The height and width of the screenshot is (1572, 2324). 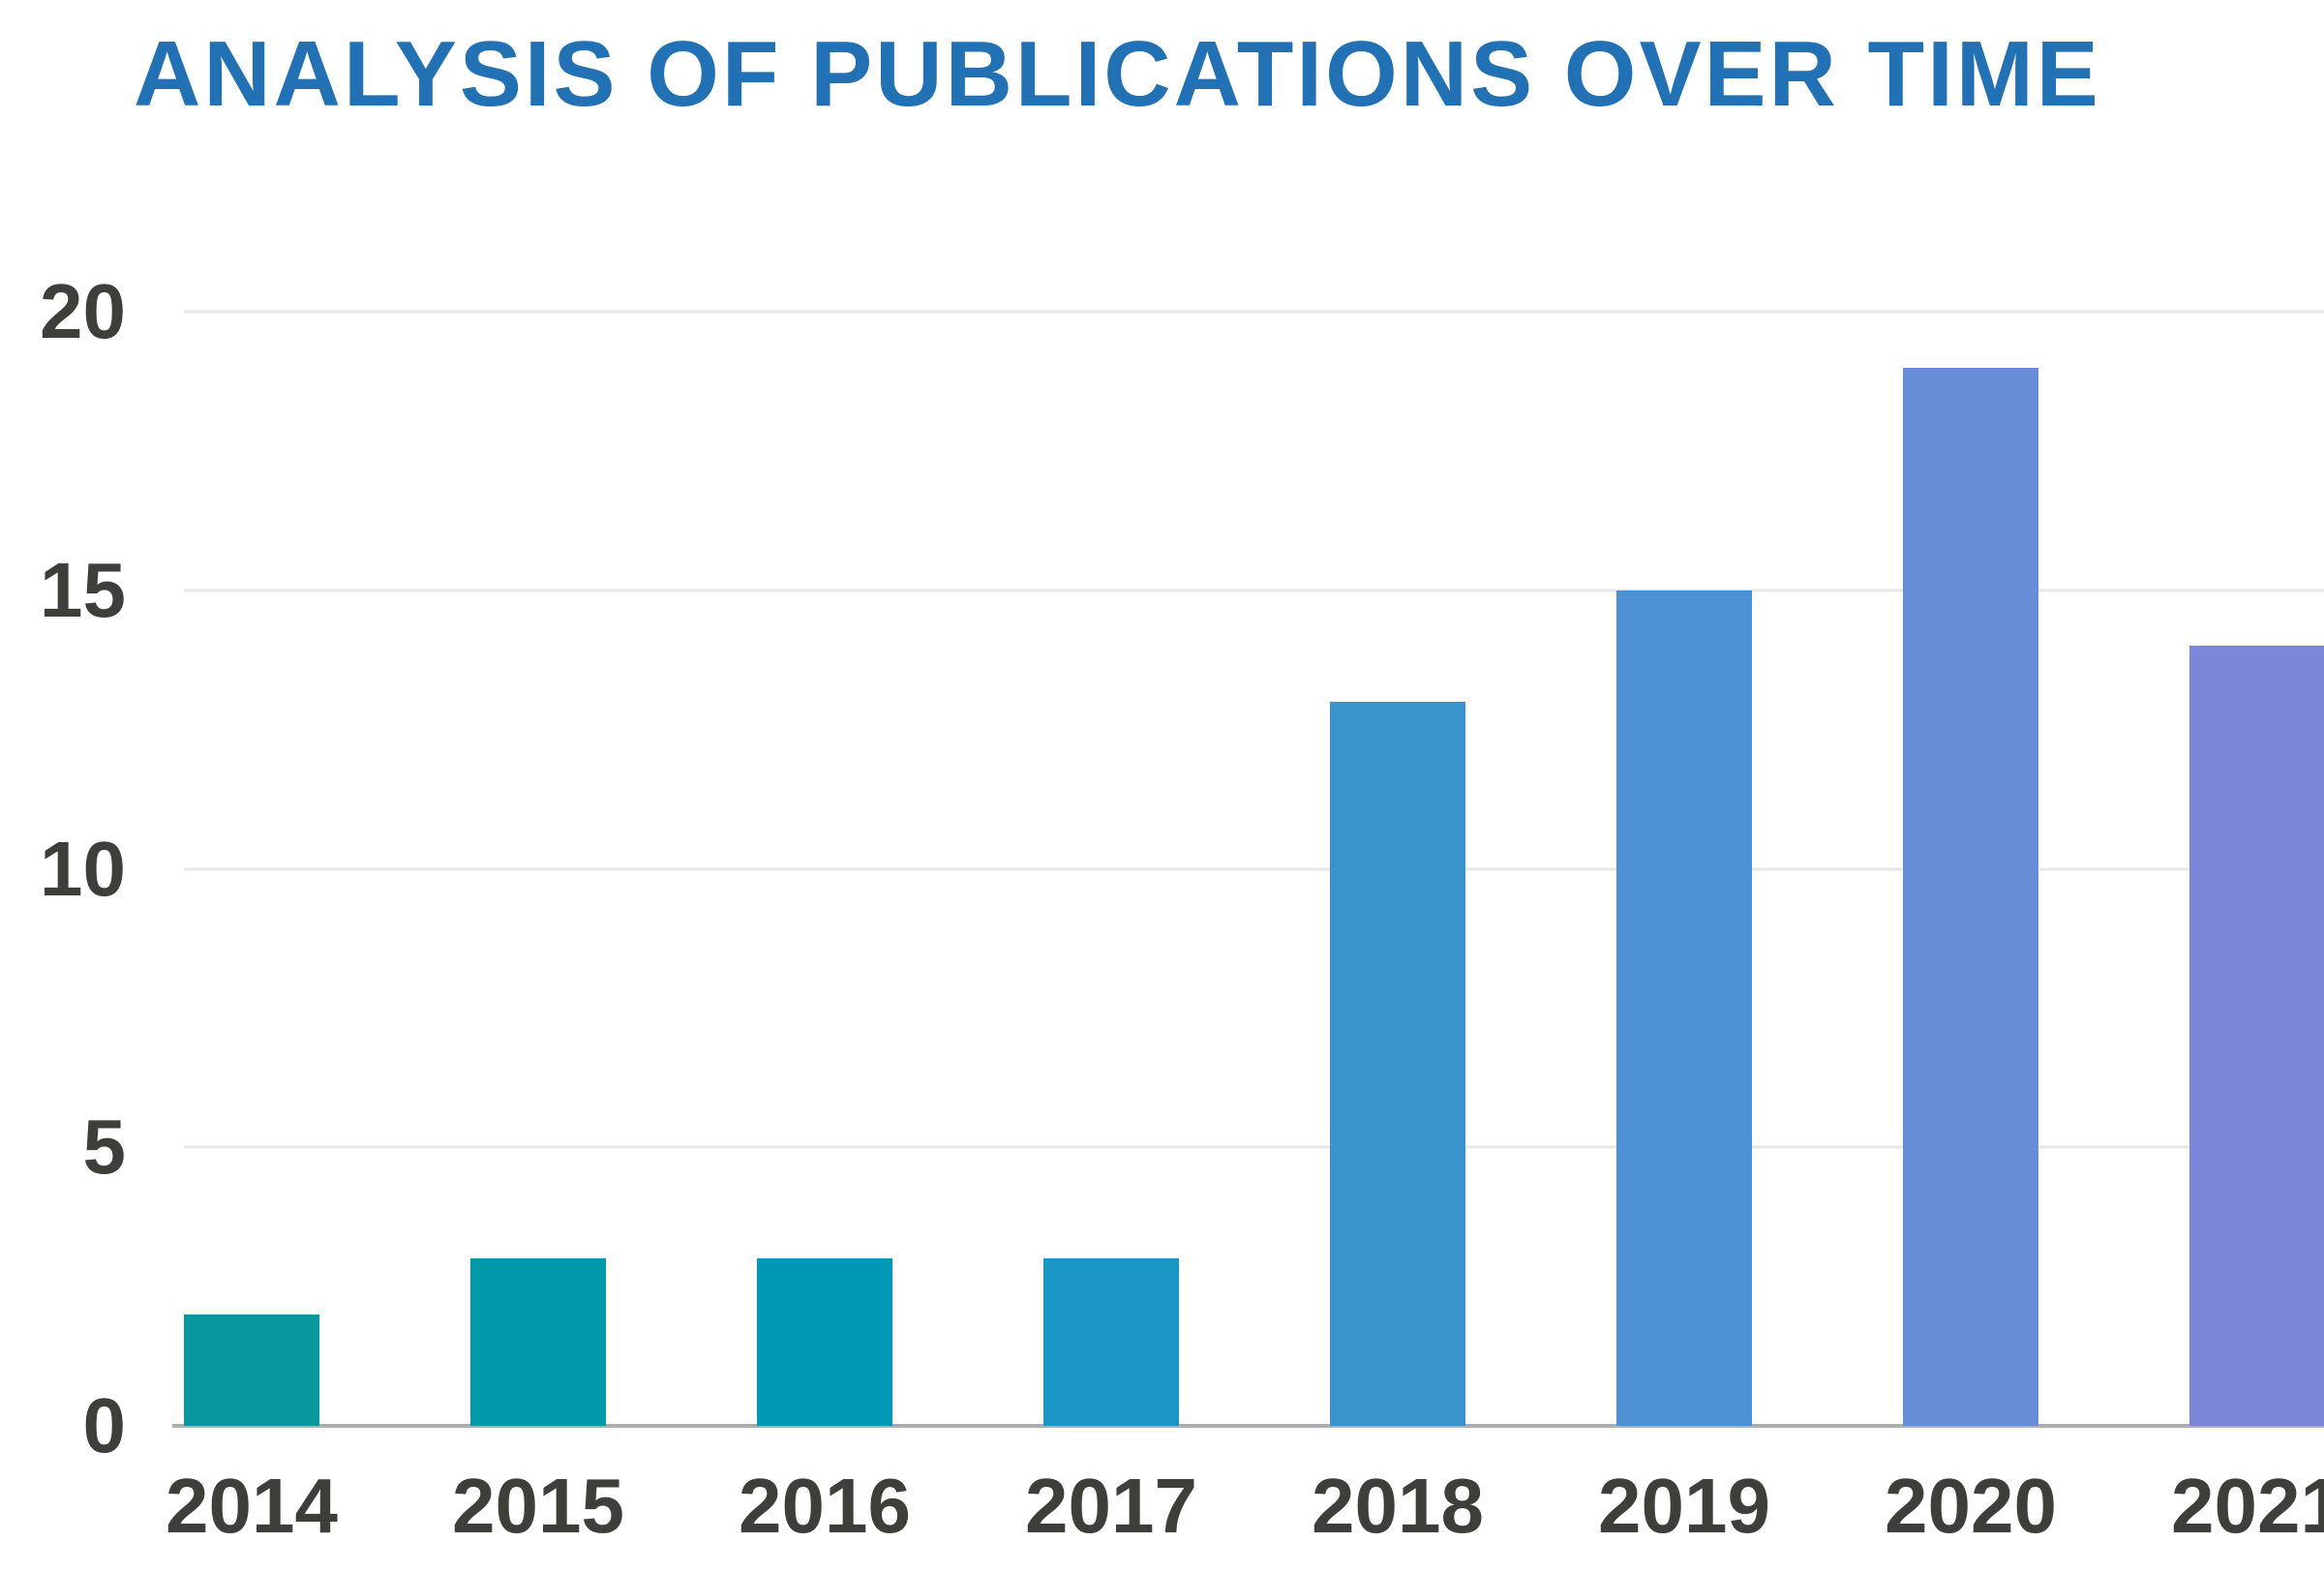 What do you see at coordinates (2256, 1036) in the screenshot?
I see `bar-2021` at bounding box center [2256, 1036].